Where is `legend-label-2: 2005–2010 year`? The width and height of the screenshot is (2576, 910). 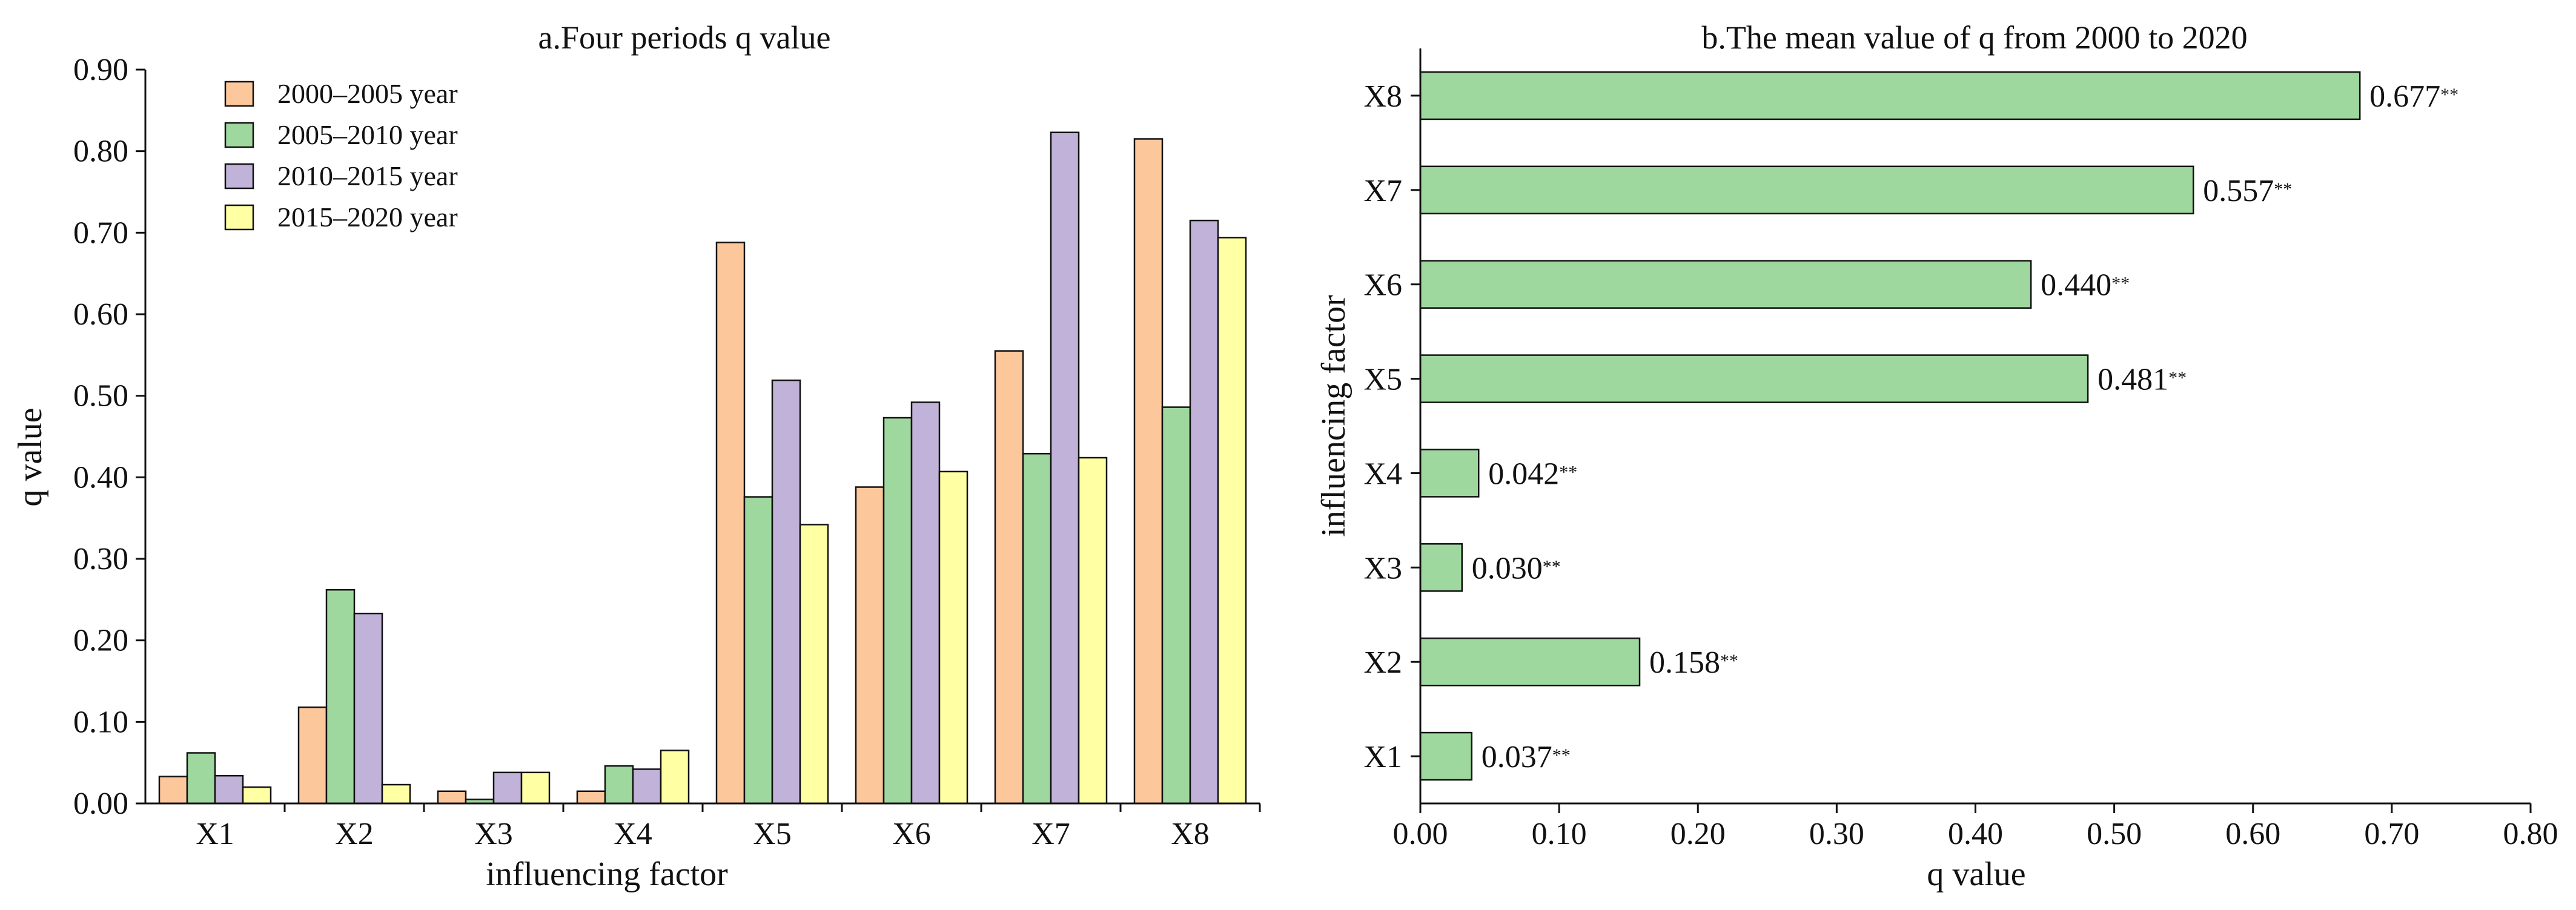
legend-label-2: 2005–2010 year is located at coordinates (367, 134).